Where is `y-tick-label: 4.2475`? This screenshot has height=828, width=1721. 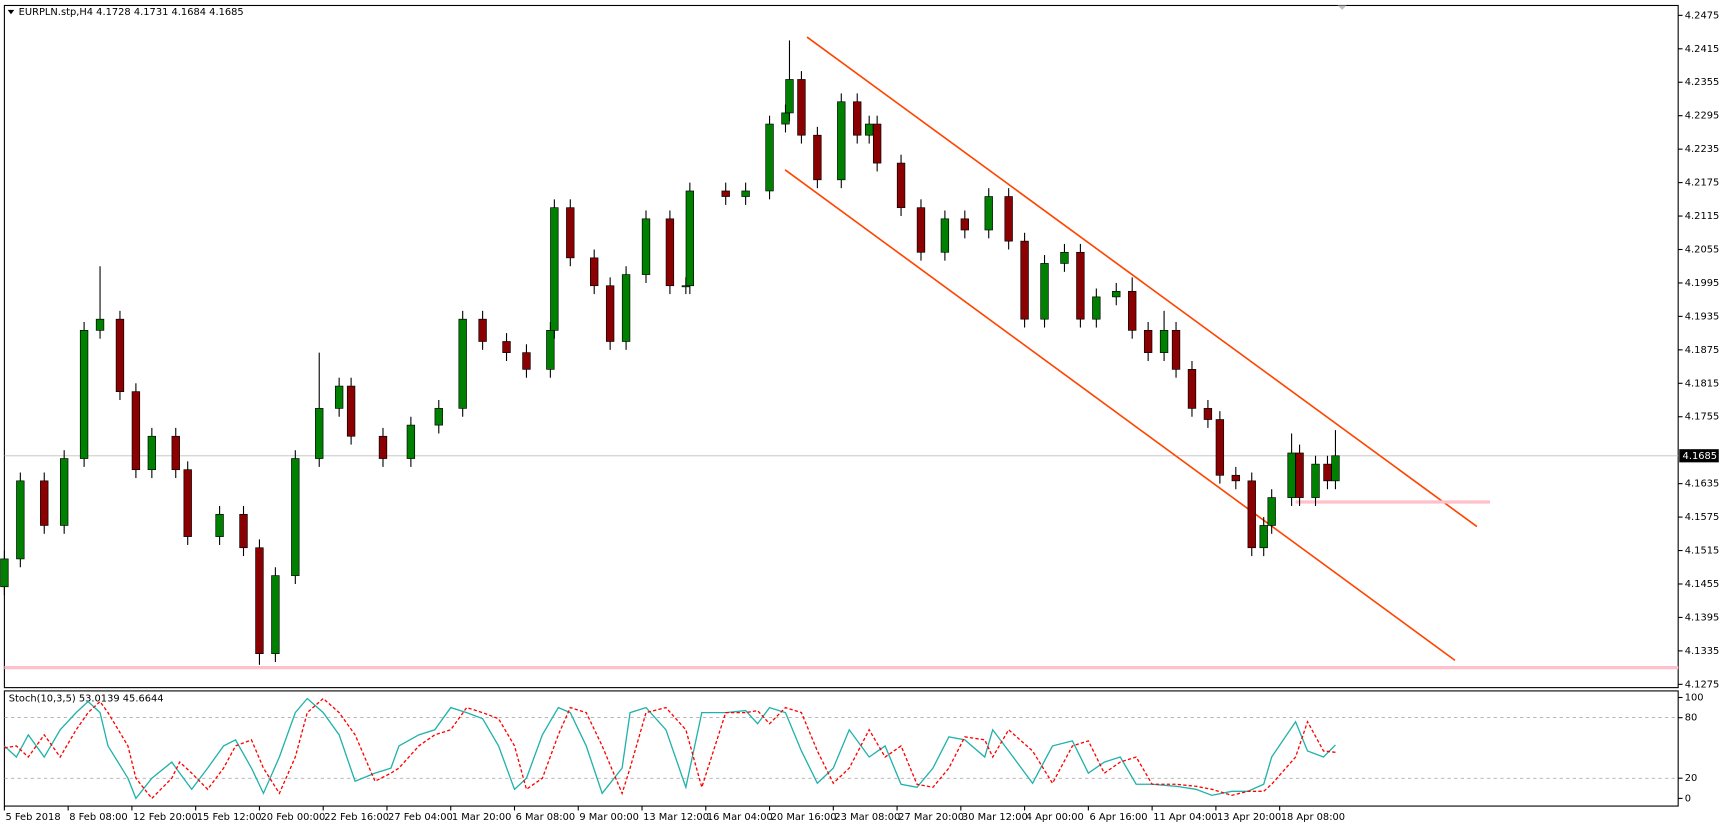 y-tick-label: 4.2475 is located at coordinates (1702, 15).